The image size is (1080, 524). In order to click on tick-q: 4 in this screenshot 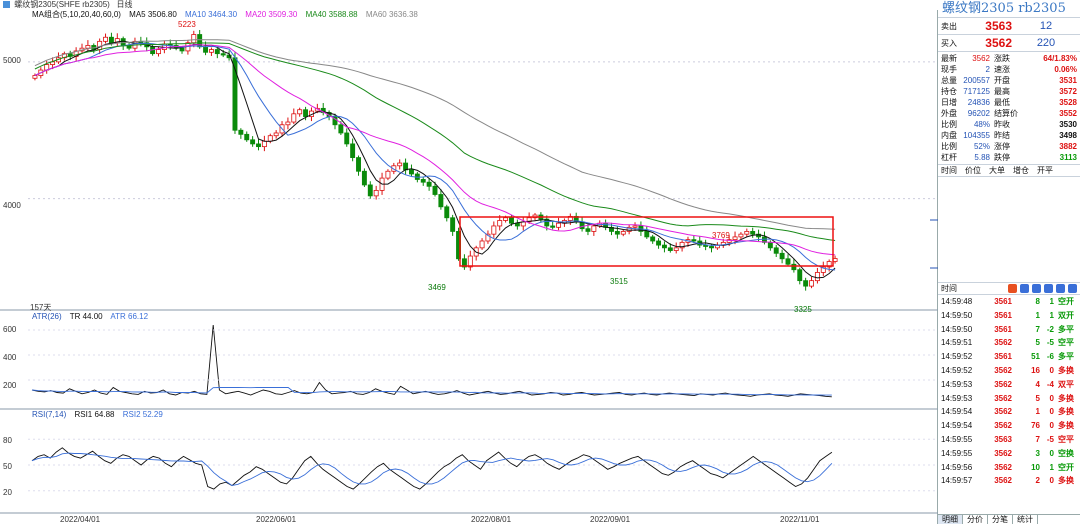, I will do `click(1037, 384)`.